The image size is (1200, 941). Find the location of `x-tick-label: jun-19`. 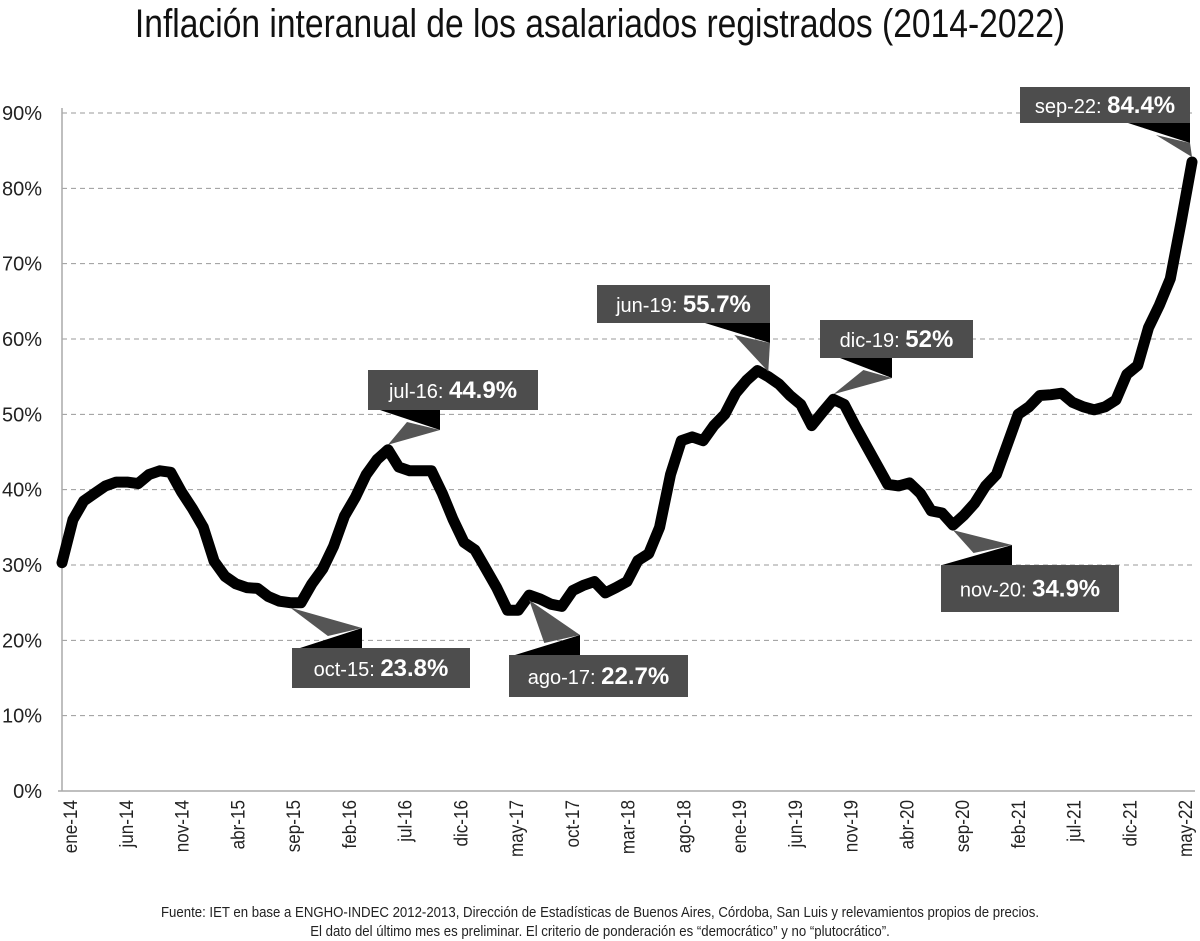

x-tick-label: jun-19 is located at coordinates (795, 824).